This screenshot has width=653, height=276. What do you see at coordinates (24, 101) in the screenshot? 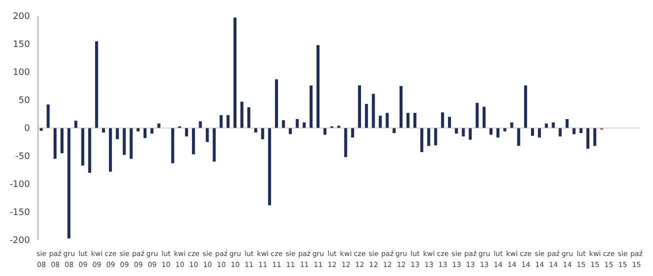
I see `y-tick-label: 50` at bounding box center [24, 101].